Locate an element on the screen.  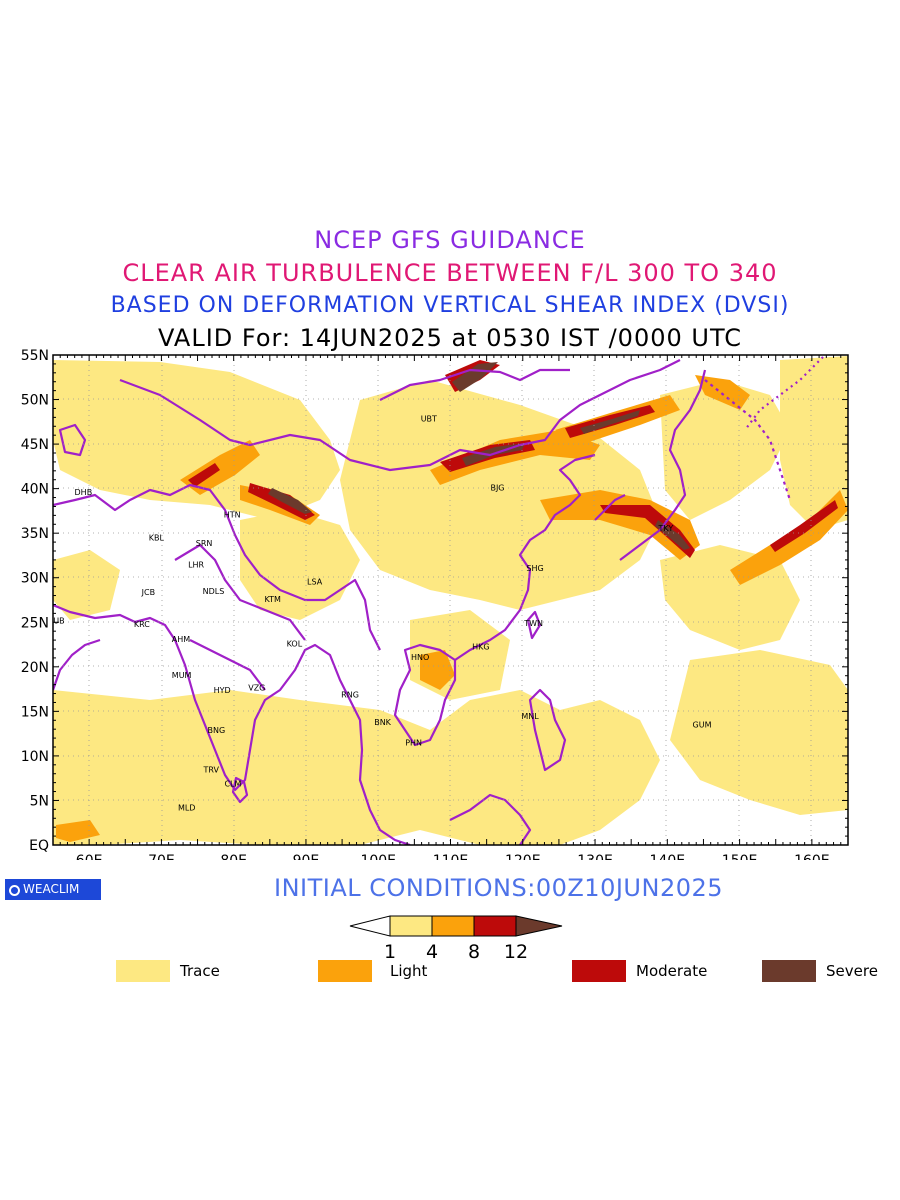
legend-label: Moderate is located at coordinates (672, 971).